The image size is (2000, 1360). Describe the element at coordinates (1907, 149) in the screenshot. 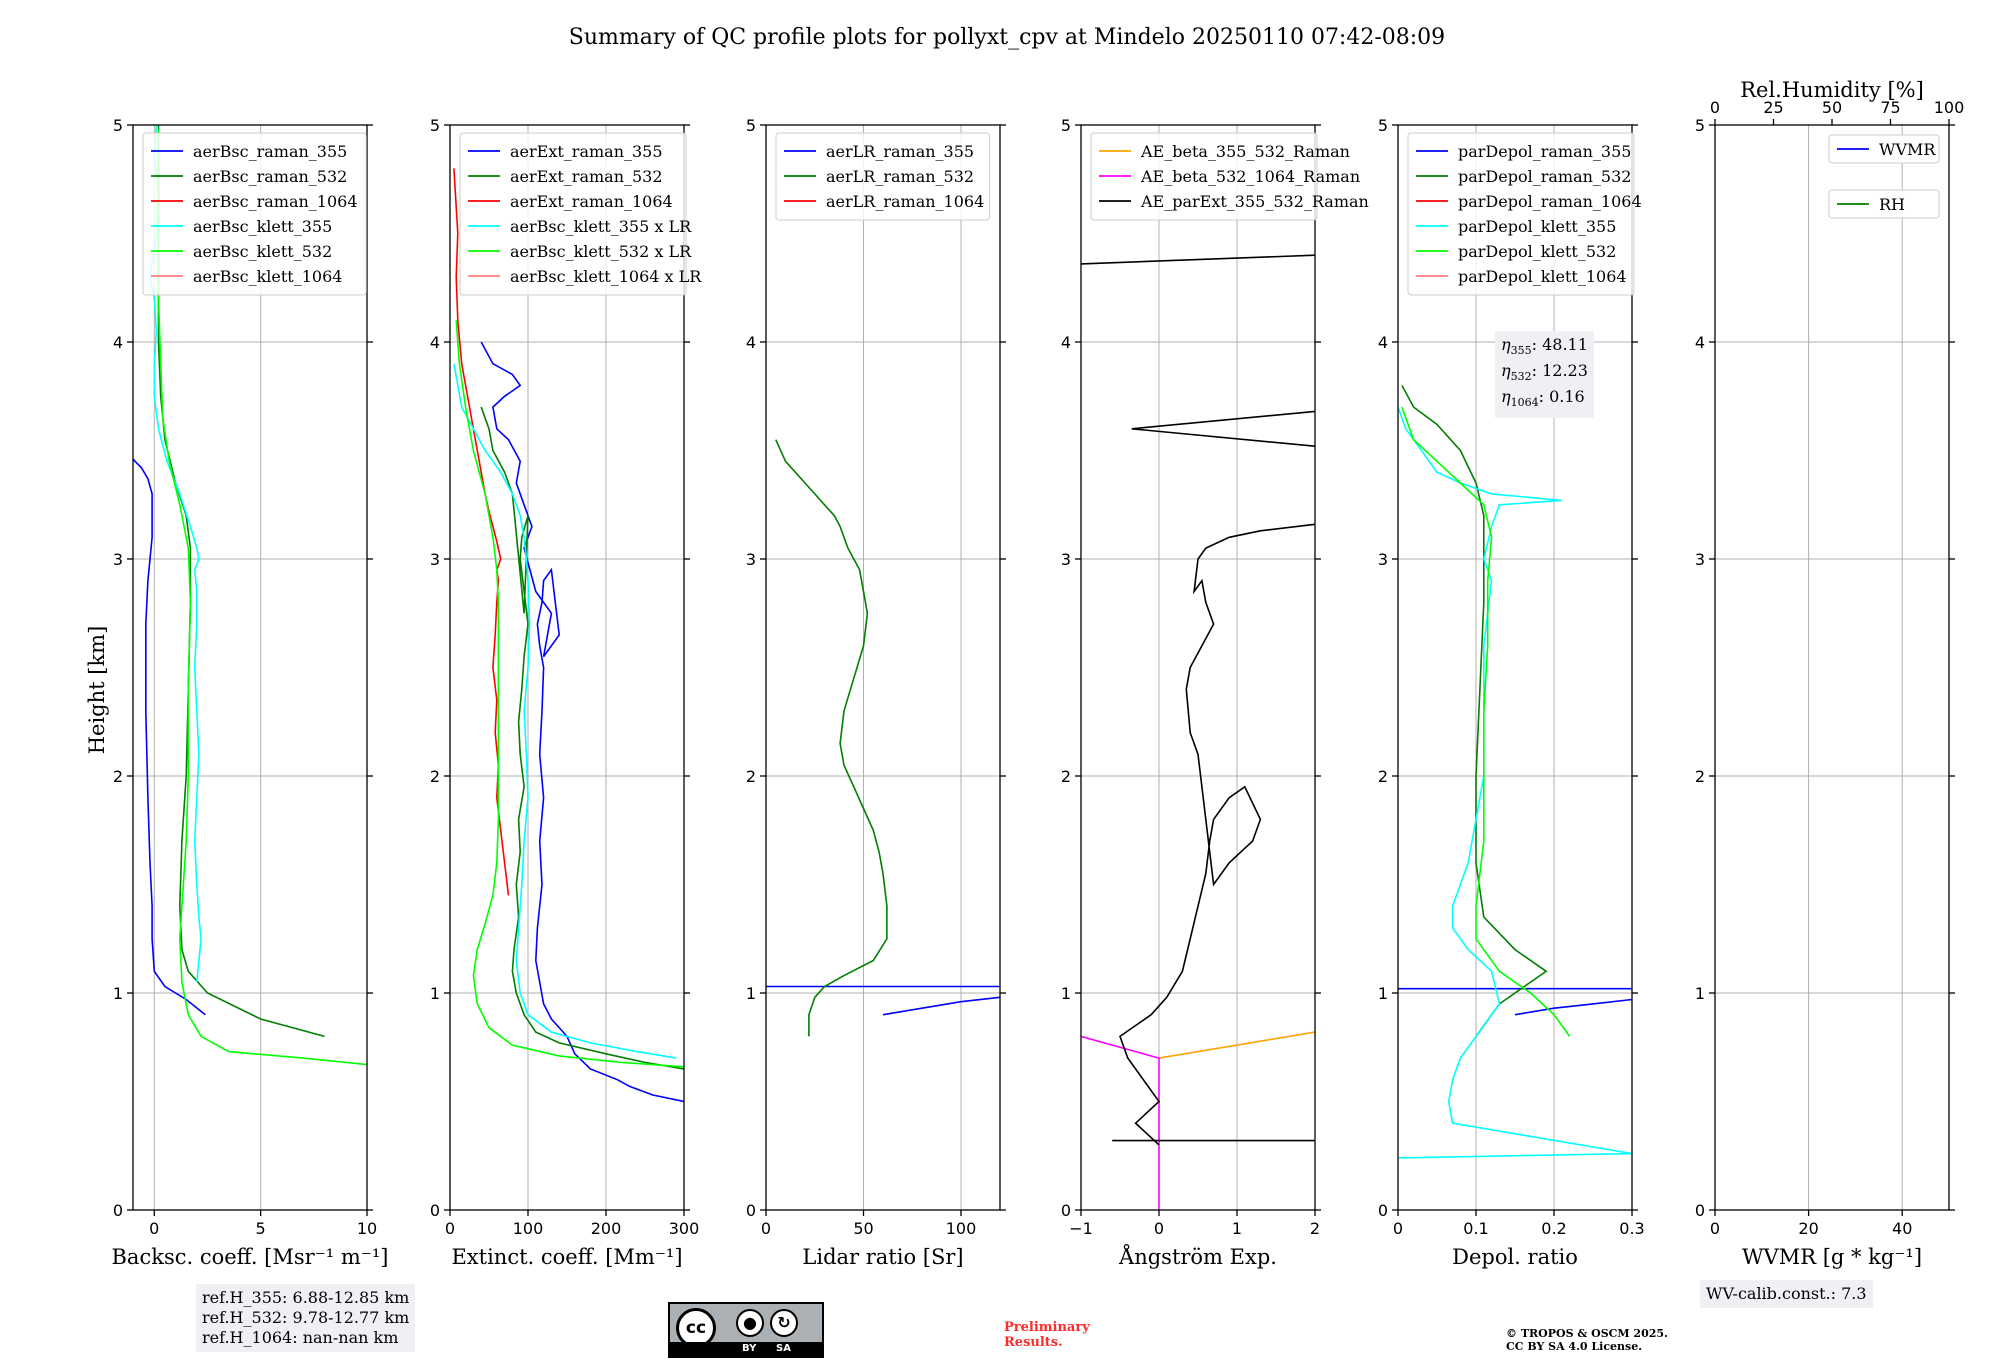

I see `legend-label: WVMR` at that location.